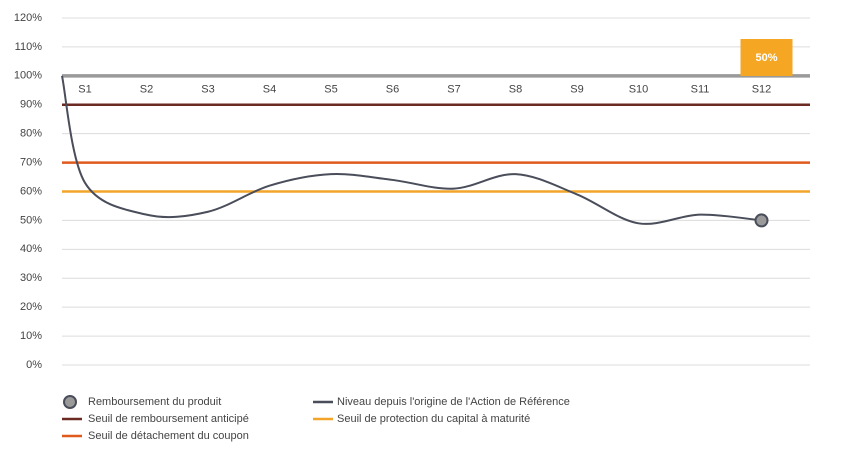  What do you see at coordinates (761, 220) in the screenshot?
I see `redemption-marker` at bounding box center [761, 220].